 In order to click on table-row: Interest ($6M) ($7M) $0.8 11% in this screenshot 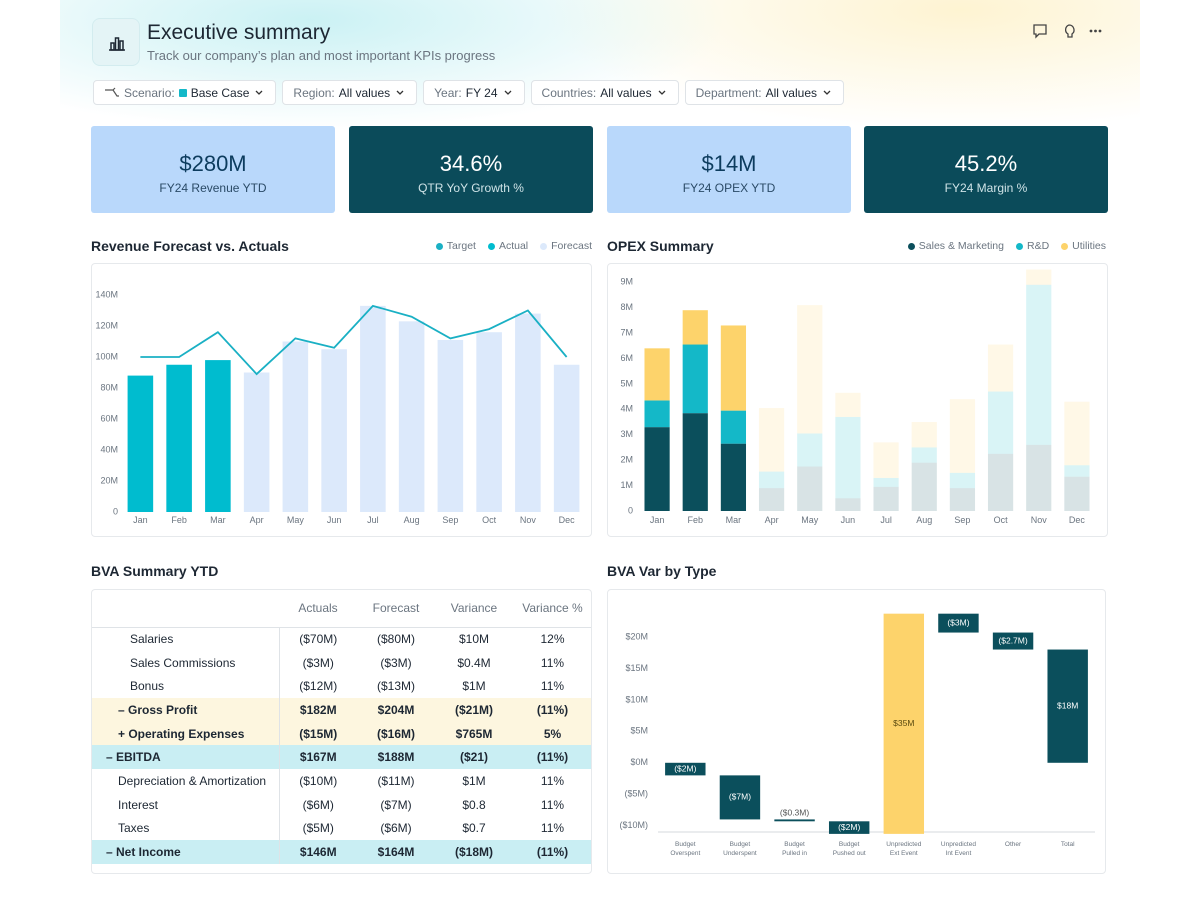, I will do `click(341, 804)`.